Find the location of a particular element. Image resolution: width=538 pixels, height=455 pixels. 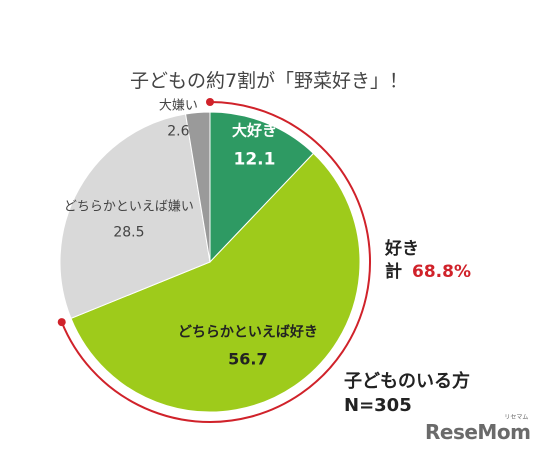

slice-label-3: 大嫌い is located at coordinates (178, 105).